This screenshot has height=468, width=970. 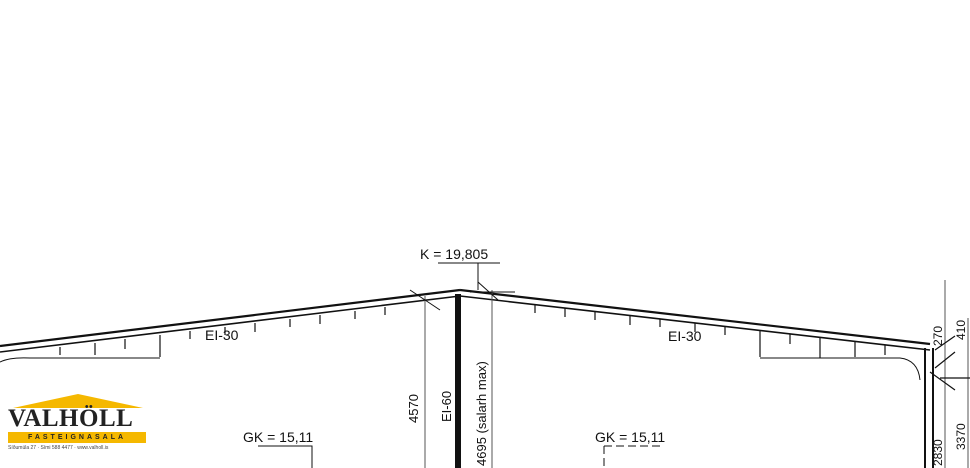 What do you see at coordinates (840, 369) in the screenshot?
I see `ceiling-right` at bounding box center [840, 369].